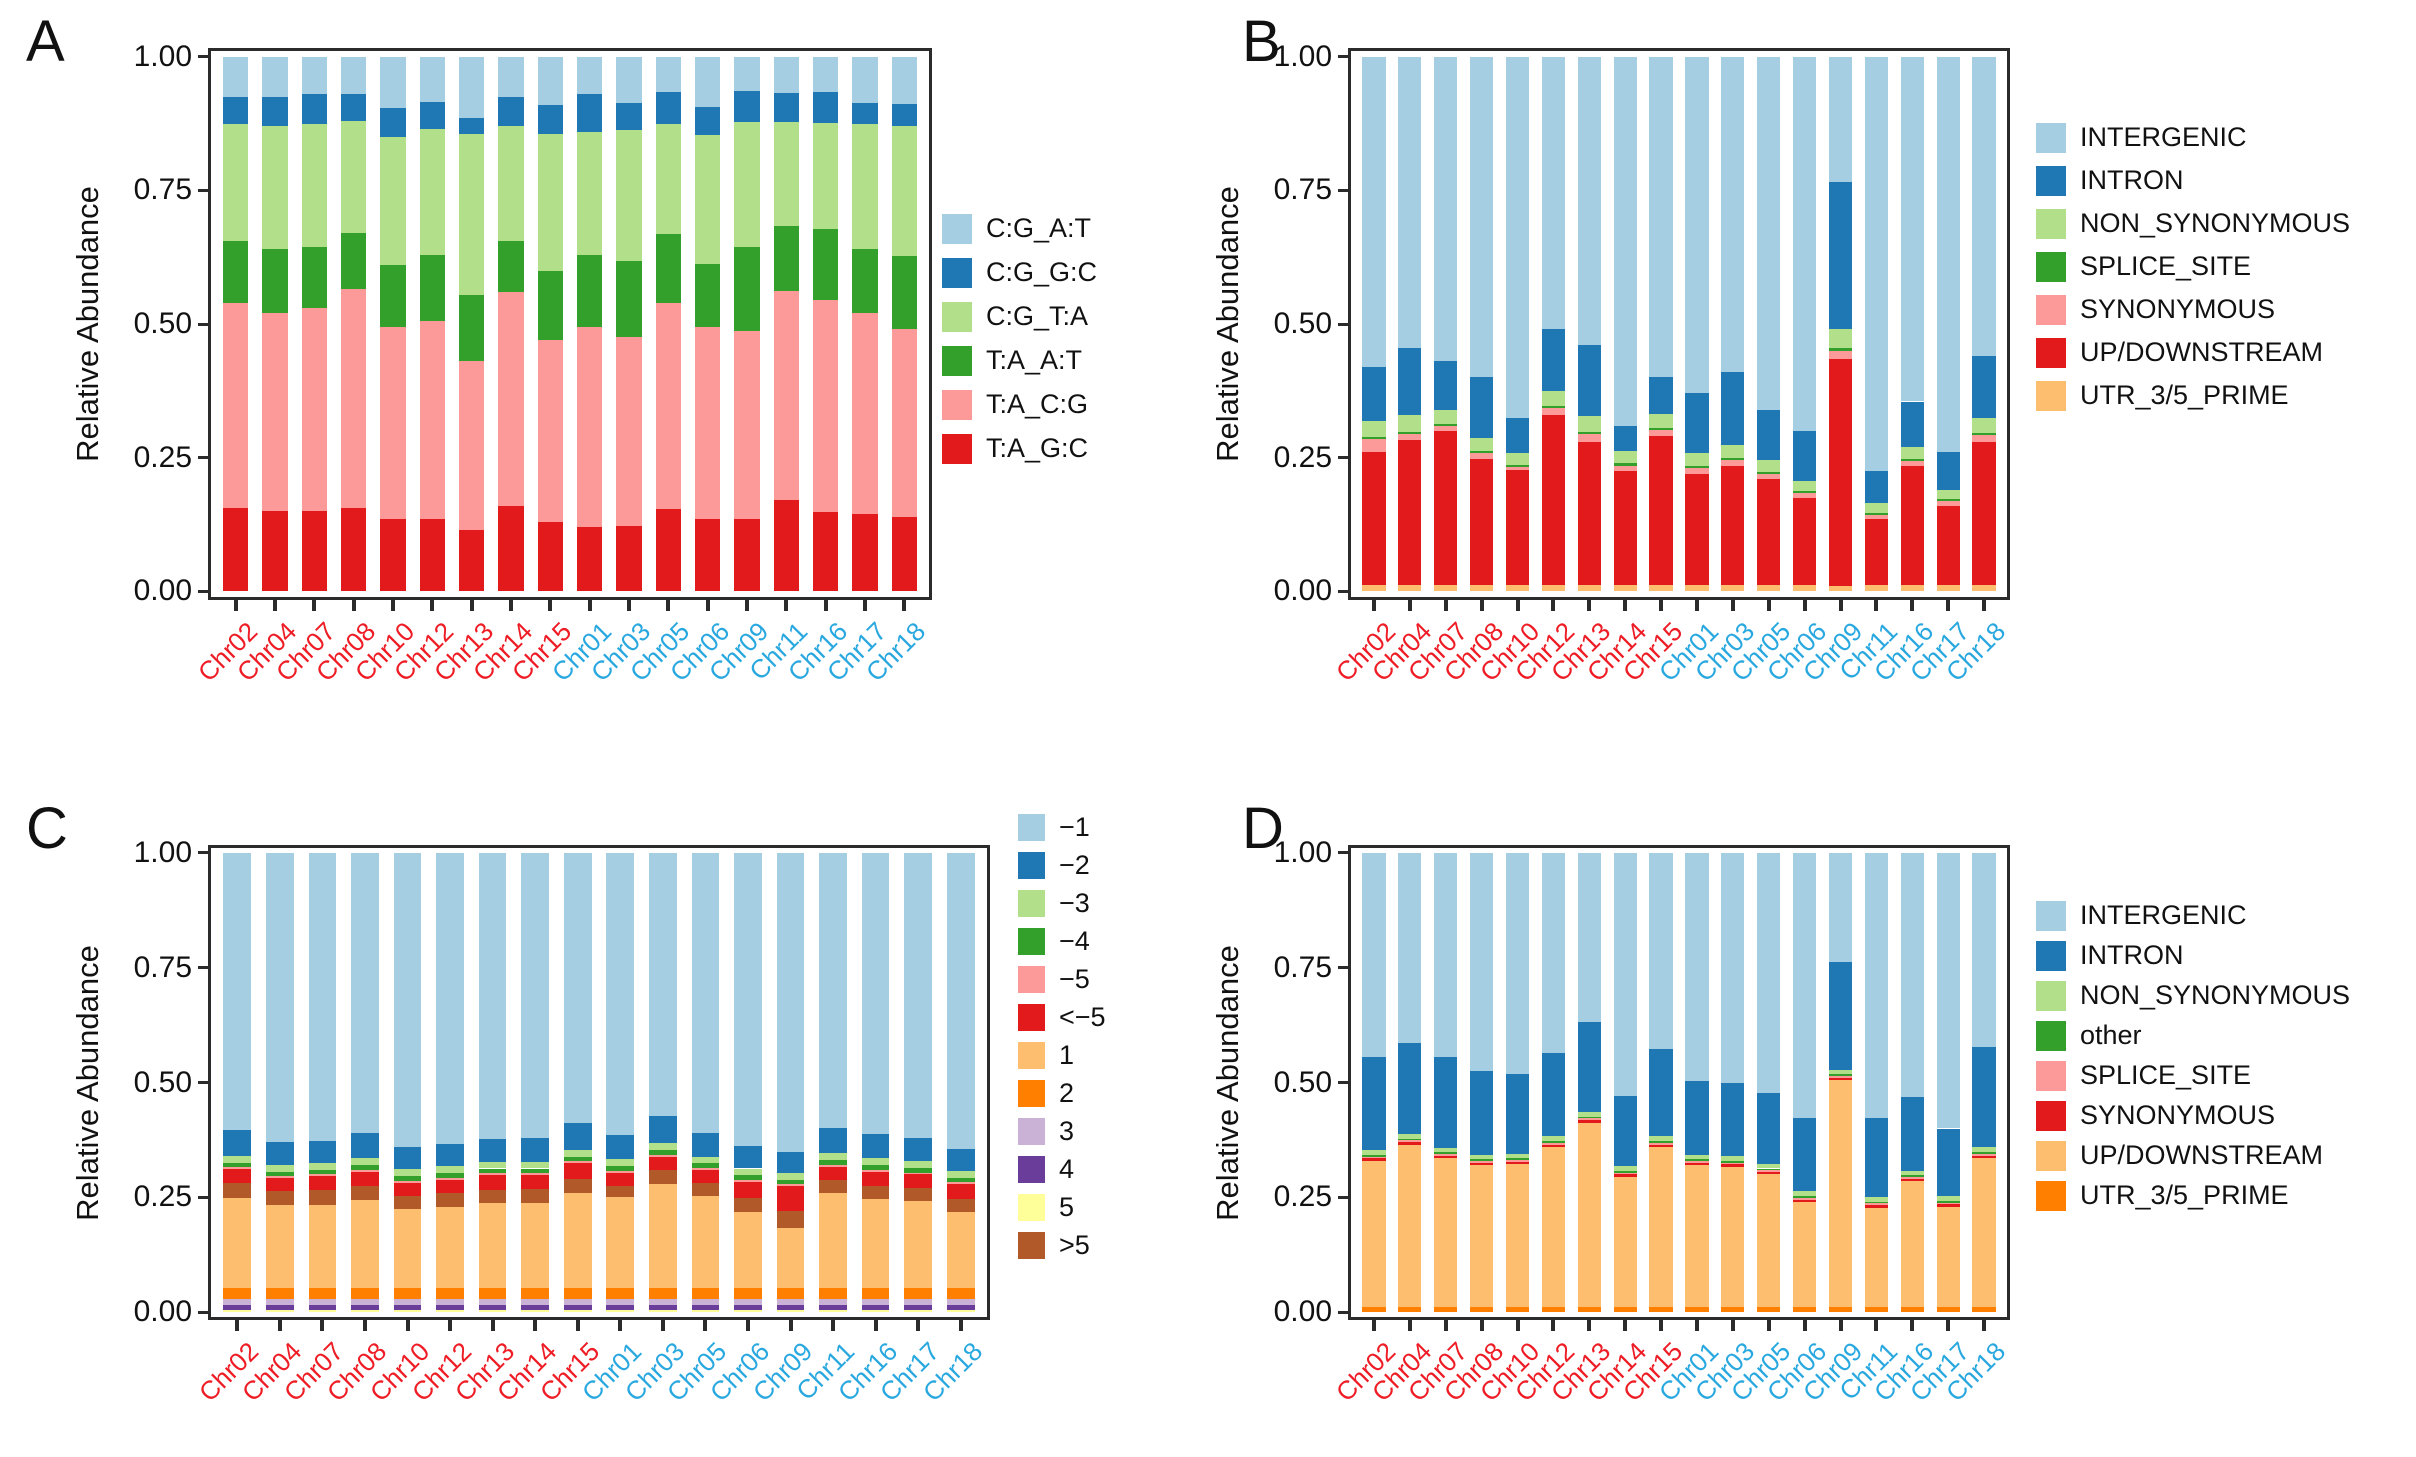  What do you see at coordinates (1034, 360) in the screenshot?
I see `legend-label: T:A_A:T` at bounding box center [1034, 360].